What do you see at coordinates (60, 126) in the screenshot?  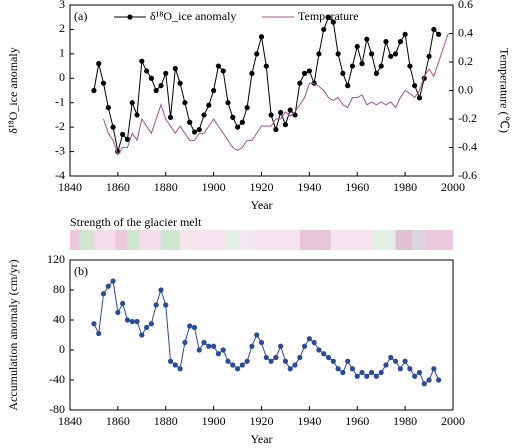 I see `y-tick-label: -2` at bounding box center [60, 126].